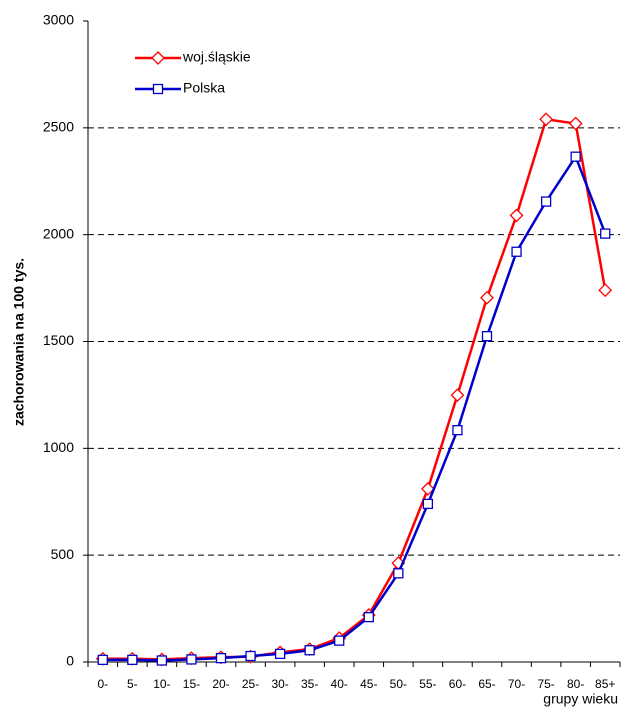  Describe the element at coordinates (58, 233) in the screenshot. I see `y-tick-label: 2000` at that location.